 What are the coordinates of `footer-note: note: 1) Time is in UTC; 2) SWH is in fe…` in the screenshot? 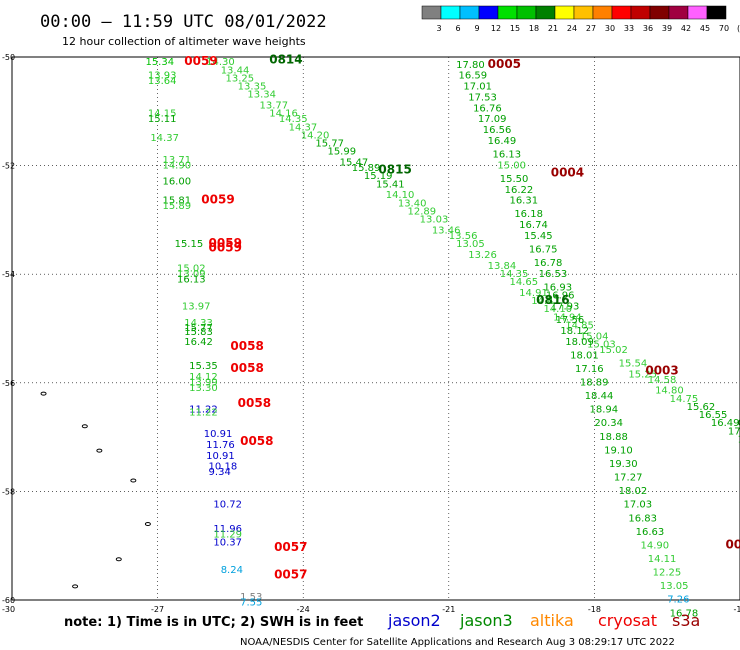 It's located at (213, 622).